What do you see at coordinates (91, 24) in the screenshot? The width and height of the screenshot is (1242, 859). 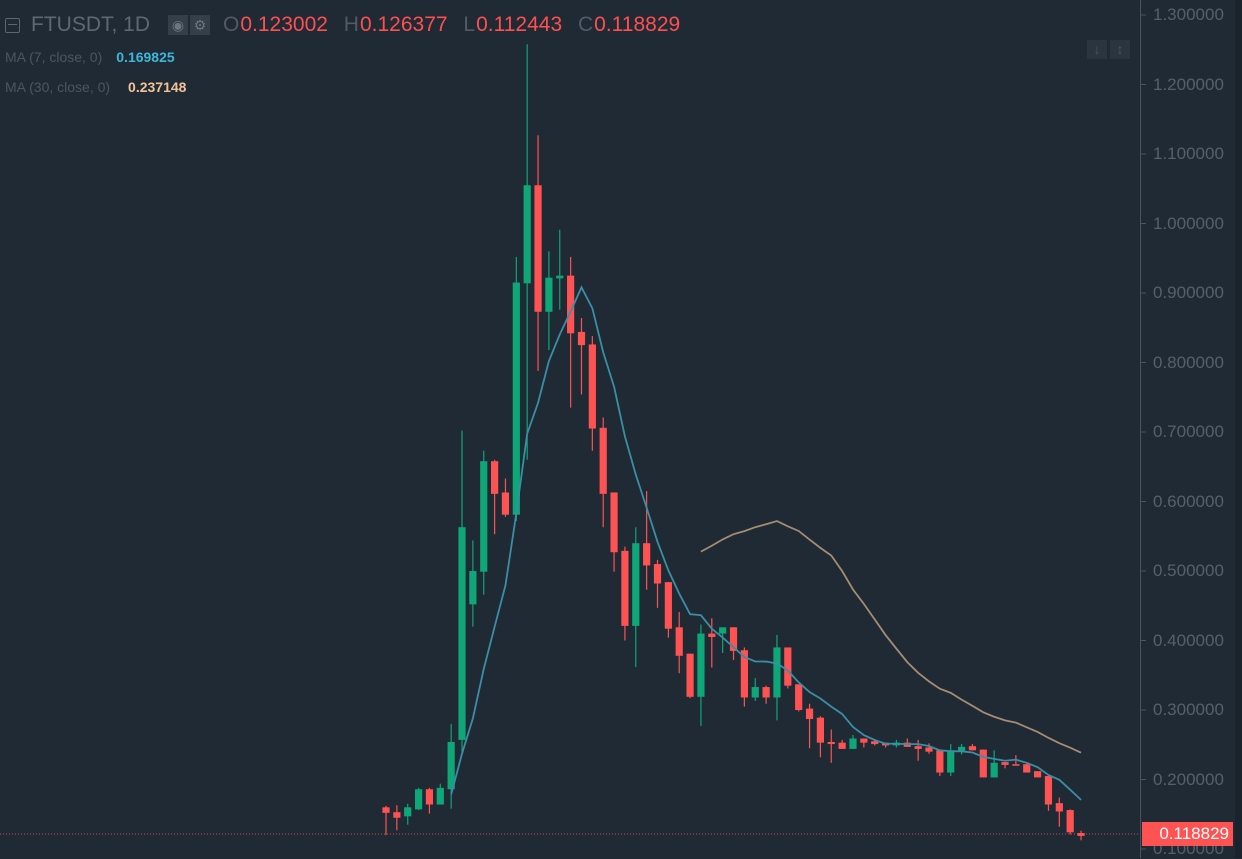 I see `symbol-title: FTUSDT, 1D` at bounding box center [91, 24].